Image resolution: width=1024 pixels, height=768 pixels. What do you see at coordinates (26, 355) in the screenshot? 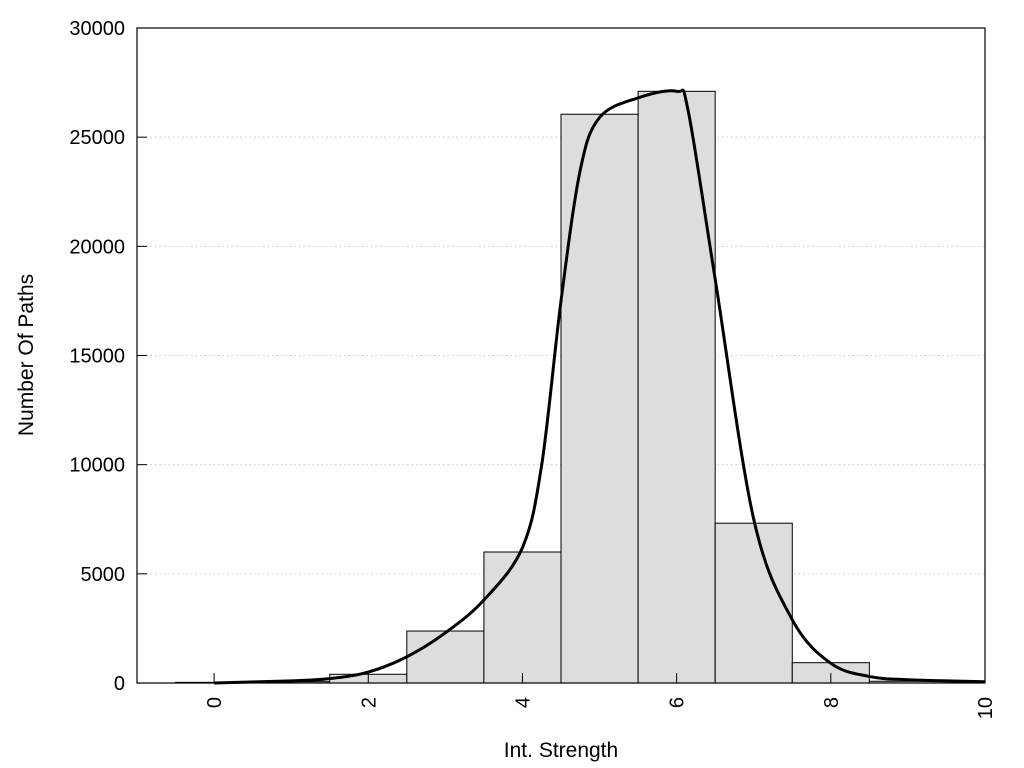
I see `y-axis-title: Number Of Paths` at bounding box center [26, 355].